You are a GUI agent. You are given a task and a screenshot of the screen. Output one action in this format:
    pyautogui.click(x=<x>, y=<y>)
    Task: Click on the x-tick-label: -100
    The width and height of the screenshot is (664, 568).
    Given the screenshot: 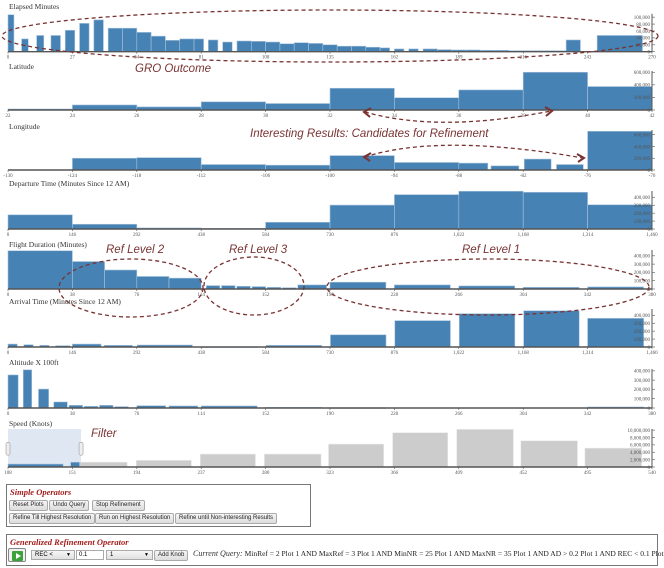 What is the action you would take?
    pyautogui.click(x=330, y=176)
    